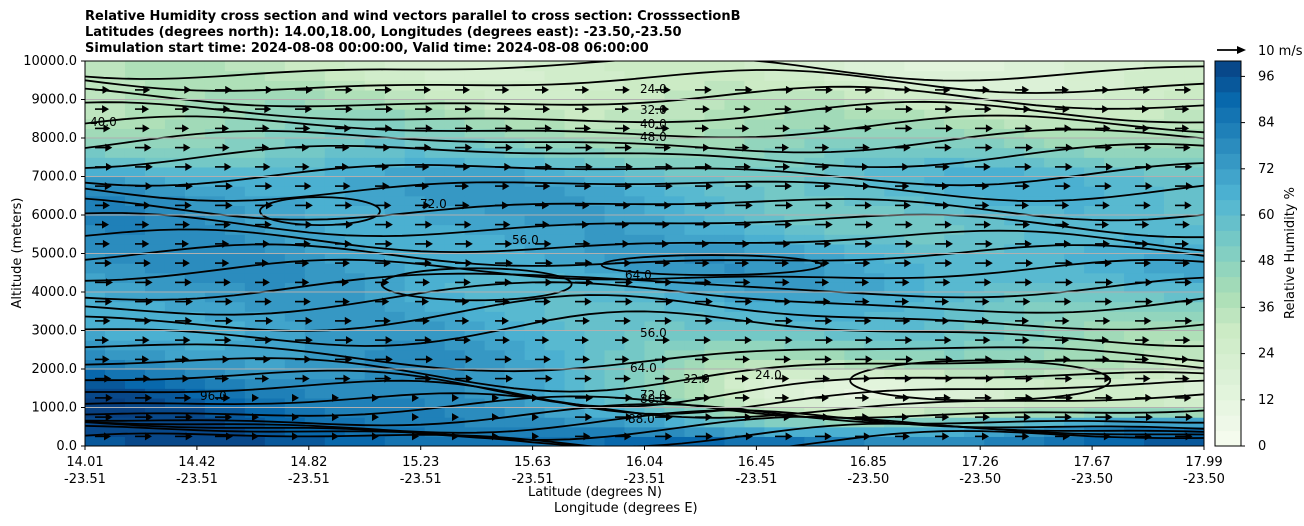 Image resolution: width=1304 pixels, height=526 pixels. Describe the element at coordinates (768, 375) in the screenshot. I see `contour-label: 24.0` at that location.